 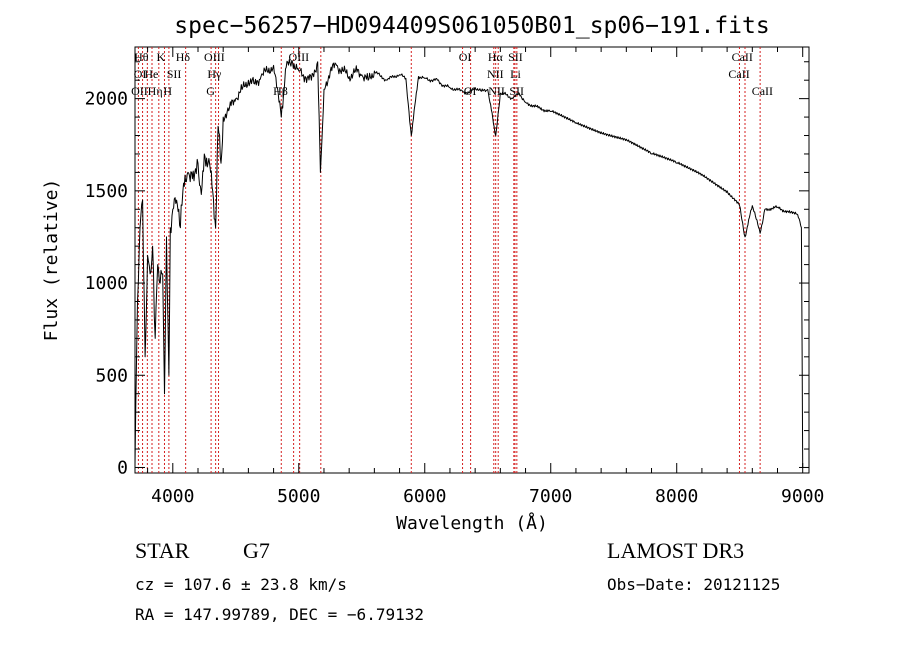 I want to click on x-tick-label: 6000, so click(x=424, y=496).